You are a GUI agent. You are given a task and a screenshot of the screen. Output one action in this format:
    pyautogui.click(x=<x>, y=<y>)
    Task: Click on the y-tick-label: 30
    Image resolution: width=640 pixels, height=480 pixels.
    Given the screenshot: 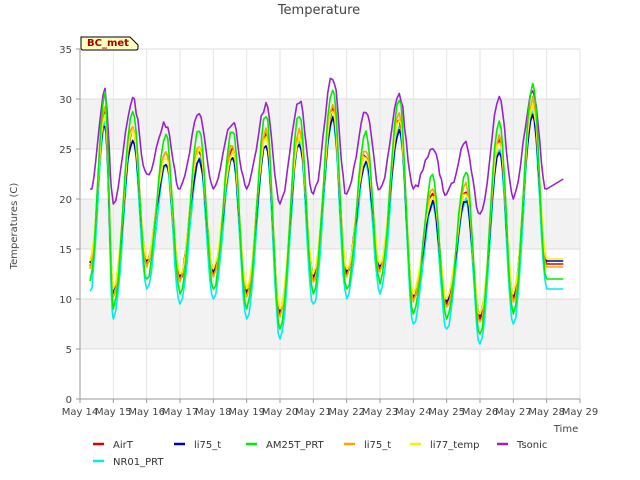 What is the action you would take?
    pyautogui.click(x=65, y=100)
    